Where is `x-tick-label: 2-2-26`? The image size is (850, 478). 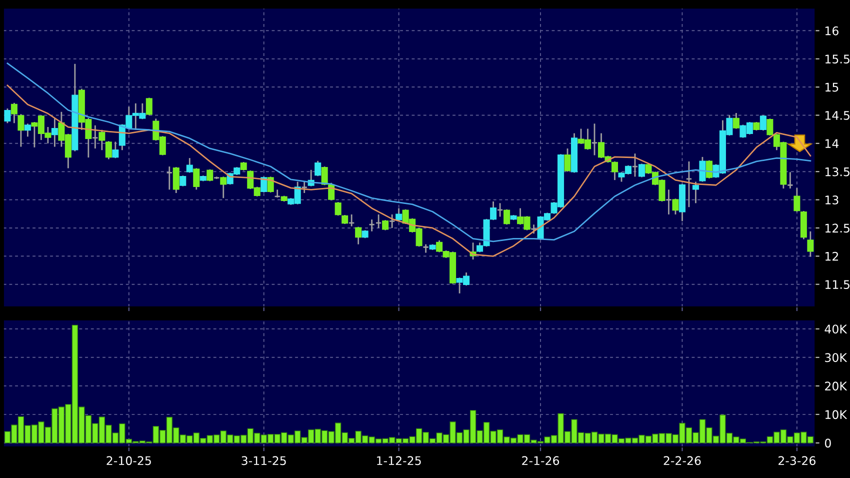 x-tick-label: 2-2-26 is located at coordinates (682, 461).